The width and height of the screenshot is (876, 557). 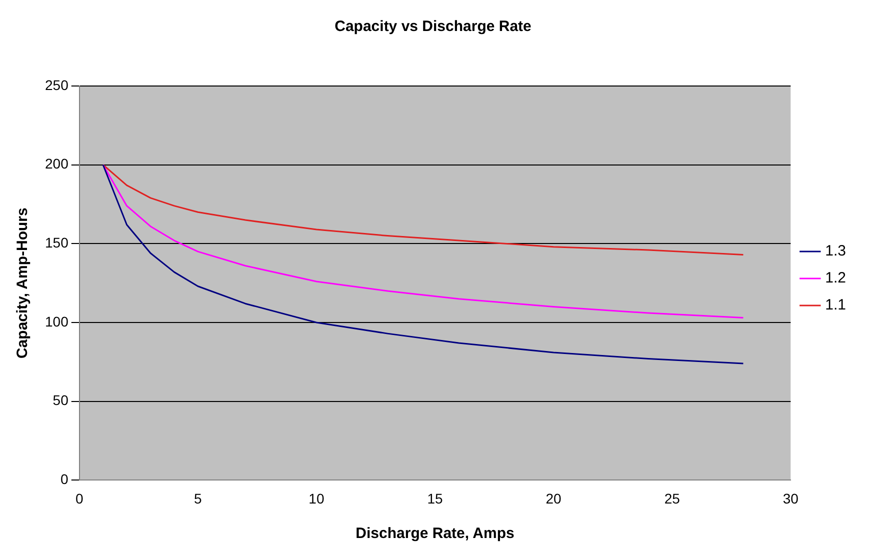 I want to click on x-tick-label: 5, so click(x=198, y=498).